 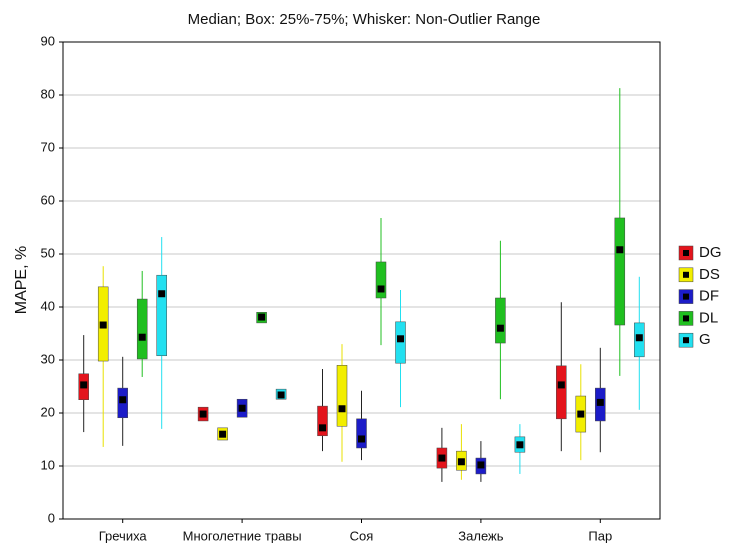 I want to click on legend-label: DG, so click(x=710, y=252).